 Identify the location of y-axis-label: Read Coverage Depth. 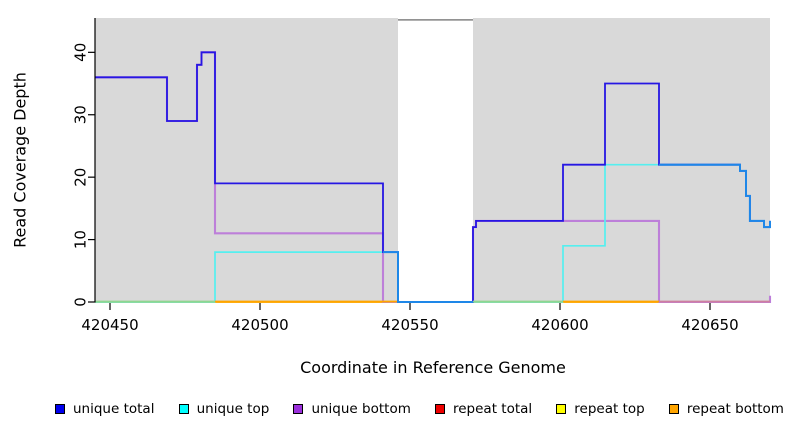
(20, 160).